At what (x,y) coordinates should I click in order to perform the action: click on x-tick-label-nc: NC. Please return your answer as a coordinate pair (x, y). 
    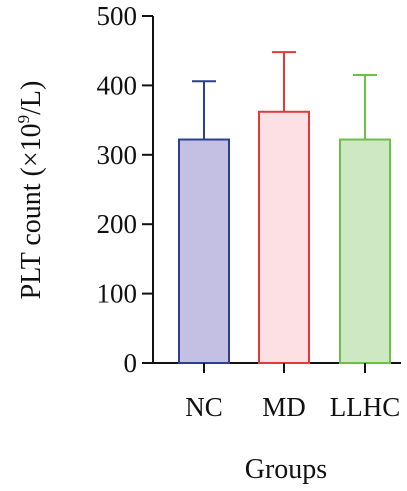
    Looking at the image, I should click on (204, 407).